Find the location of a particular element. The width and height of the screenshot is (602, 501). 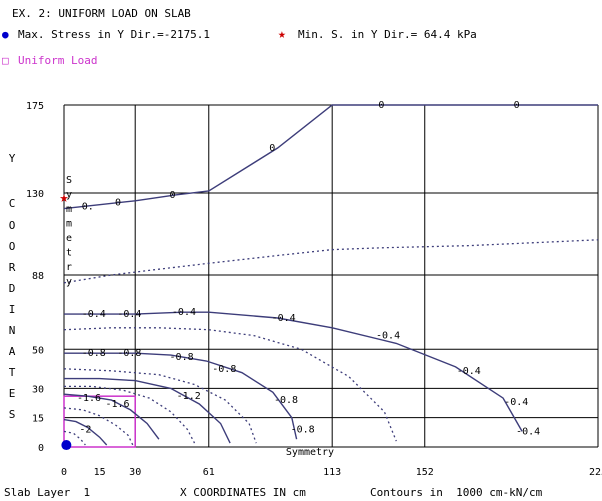

contour-label: -2 is located at coordinates (85, 429).